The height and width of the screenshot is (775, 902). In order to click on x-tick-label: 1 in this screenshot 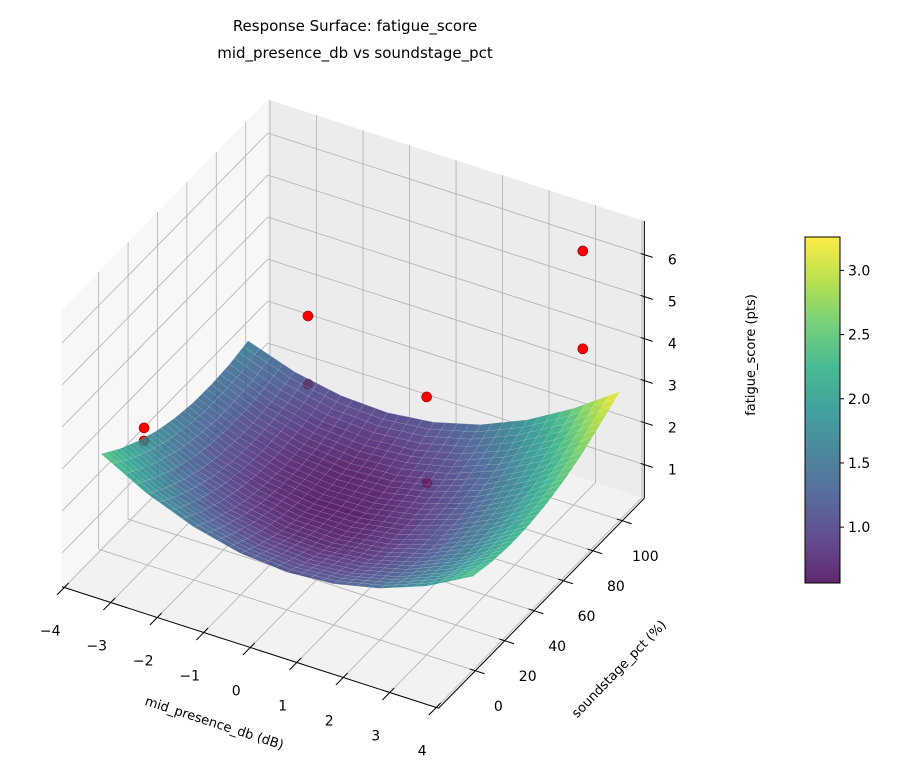, I will do `click(282, 707)`.